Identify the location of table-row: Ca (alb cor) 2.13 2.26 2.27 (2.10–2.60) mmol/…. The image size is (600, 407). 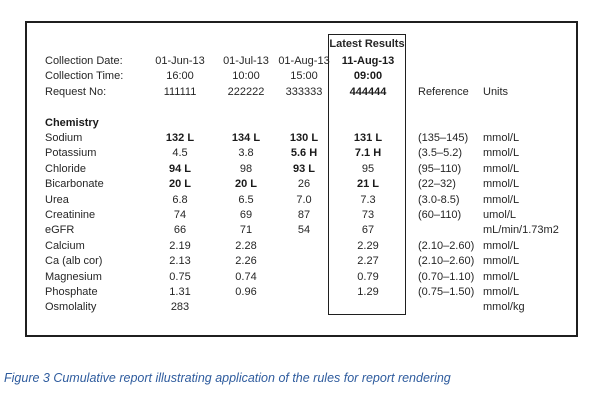
(301, 261).